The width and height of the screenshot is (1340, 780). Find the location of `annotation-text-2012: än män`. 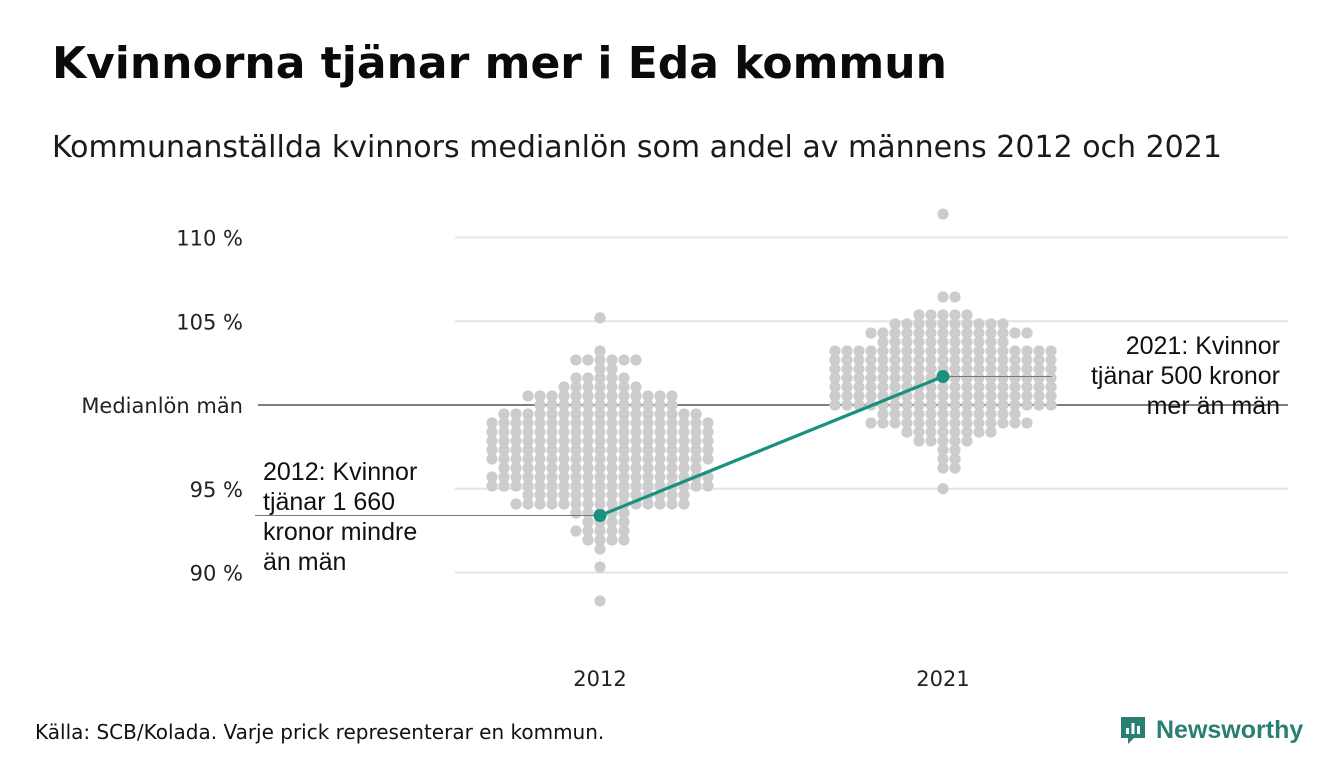

annotation-text-2012: än män is located at coordinates (304, 562).